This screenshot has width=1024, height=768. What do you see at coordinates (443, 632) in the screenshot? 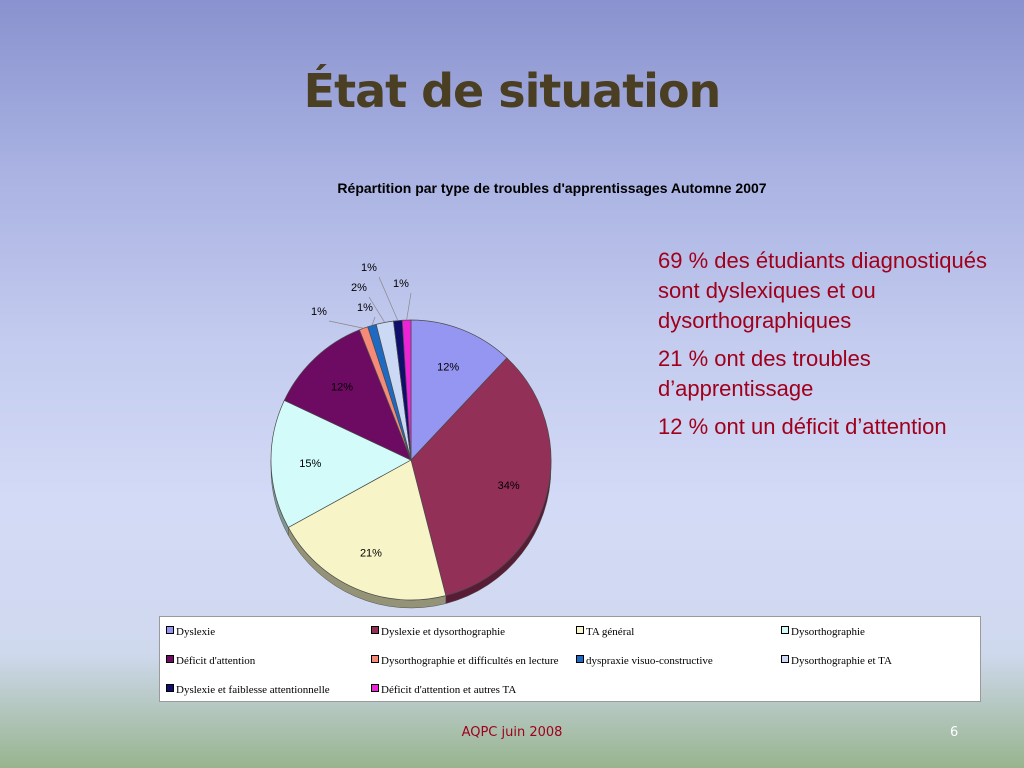
I see `legend-label: Dyslexie et dysorthographie` at bounding box center [443, 632].